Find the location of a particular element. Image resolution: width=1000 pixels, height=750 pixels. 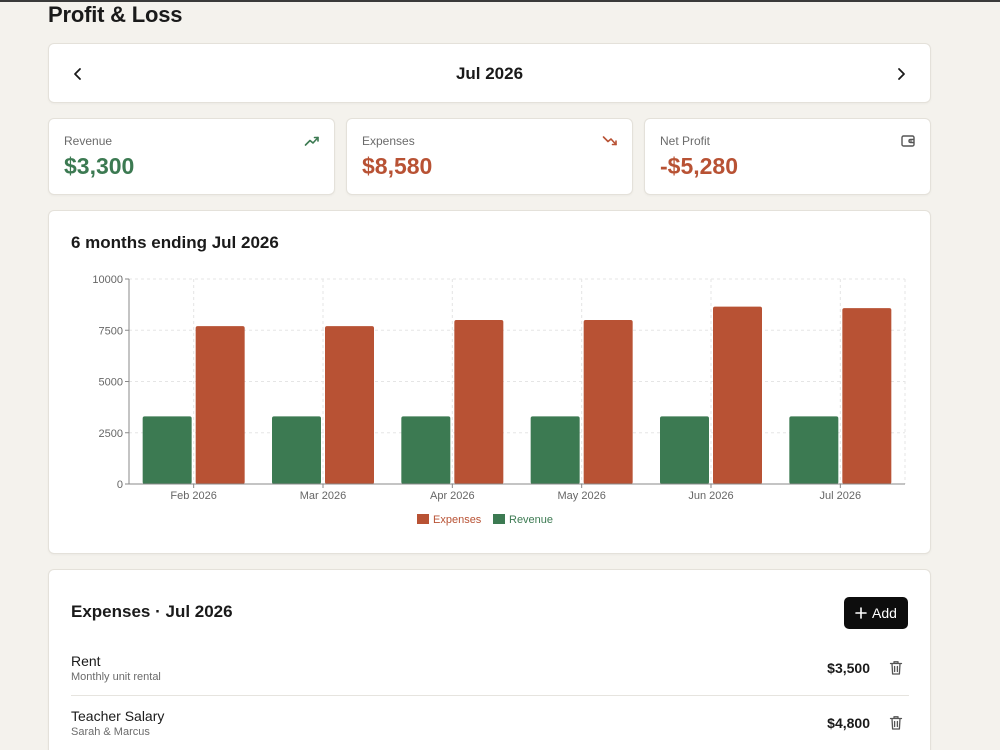

revenue-card: Revenue $3,300 is located at coordinates (191, 156).